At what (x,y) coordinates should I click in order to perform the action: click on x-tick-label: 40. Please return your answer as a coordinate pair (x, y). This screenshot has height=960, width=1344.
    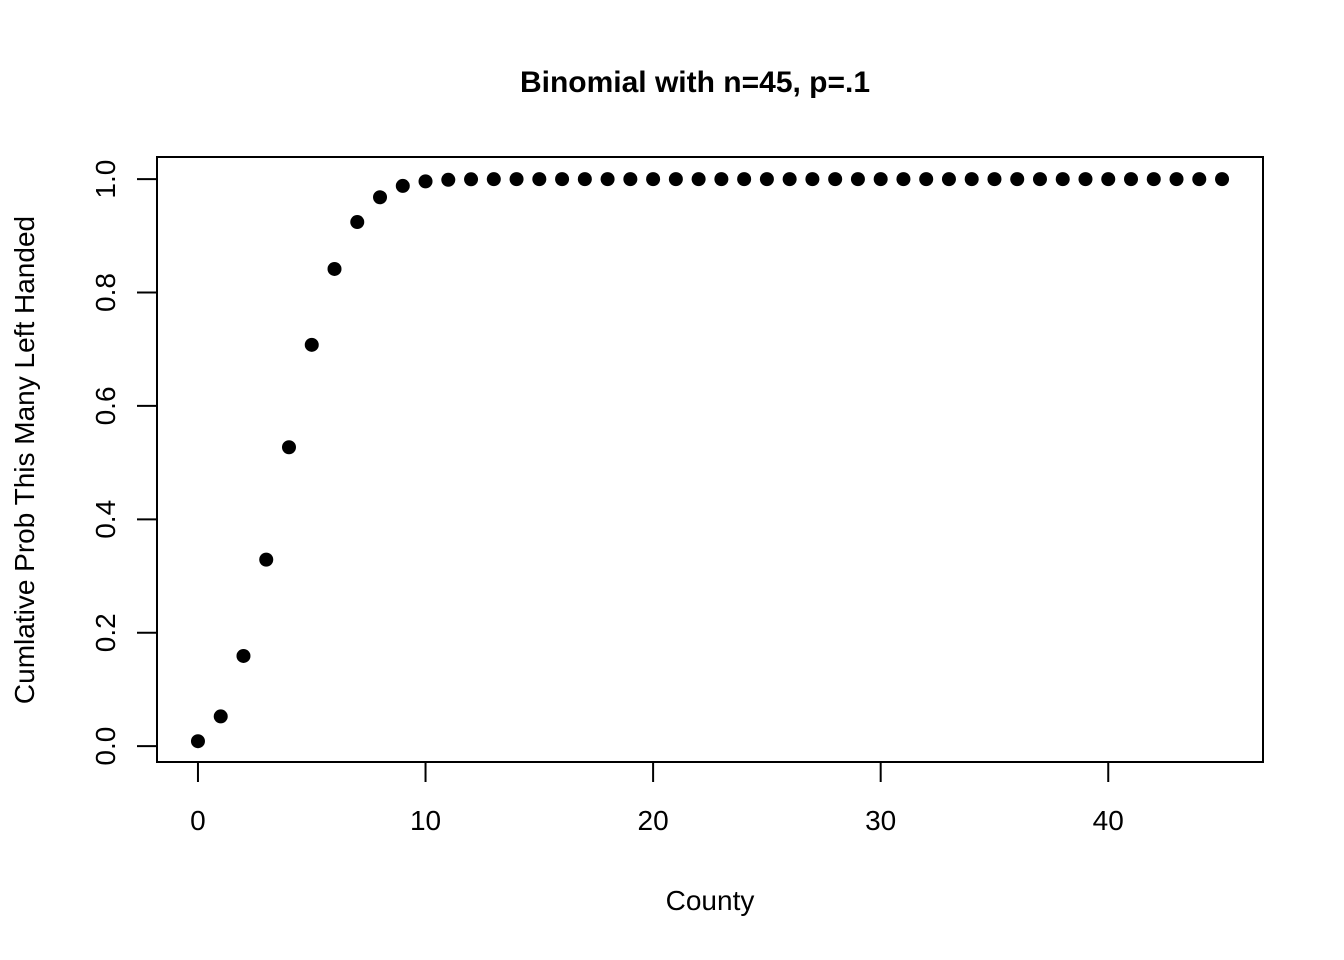
    Looking at the image, I should click on (1108, 820).